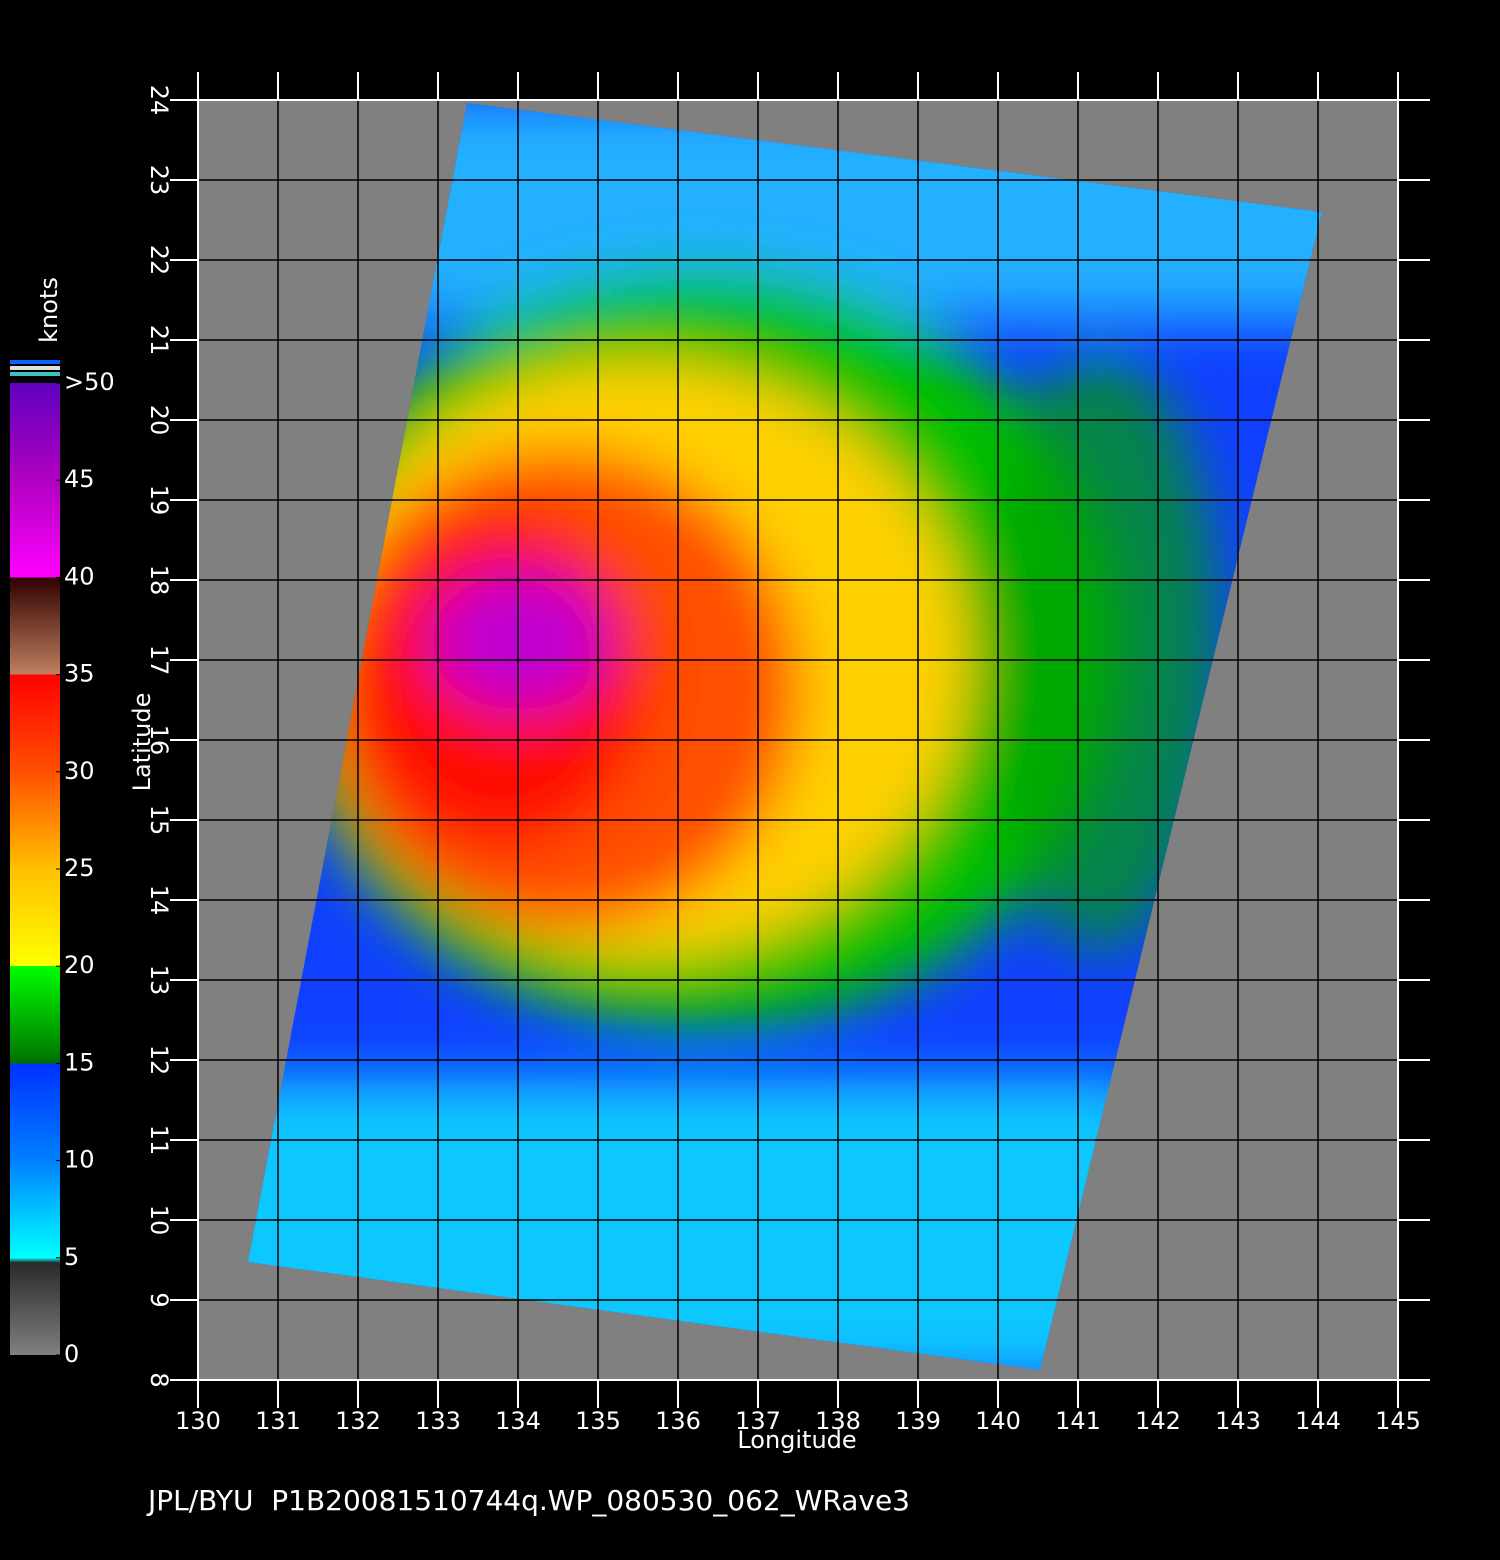 The image size is (1500, 1560). What do you see at coordinates (159, 820) in the screenshot?
I see `y-tick-label: 15` at bounding box center [159, 820].